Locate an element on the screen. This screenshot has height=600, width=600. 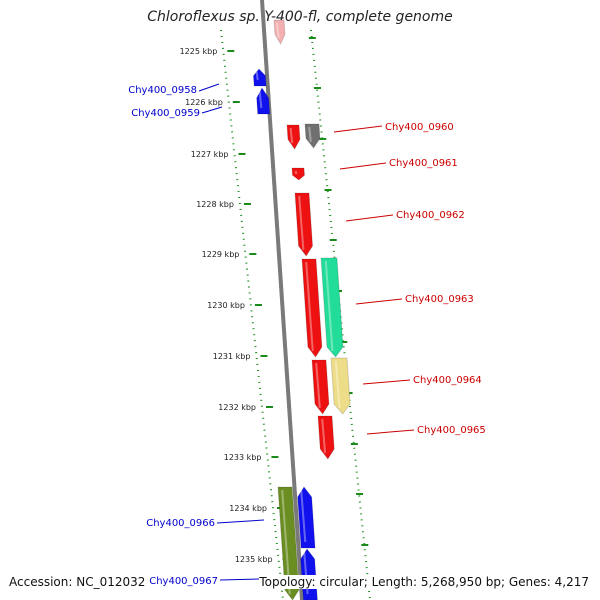
gene-arrow-chy400-0963a-shine is located at coordinates (309, 306).